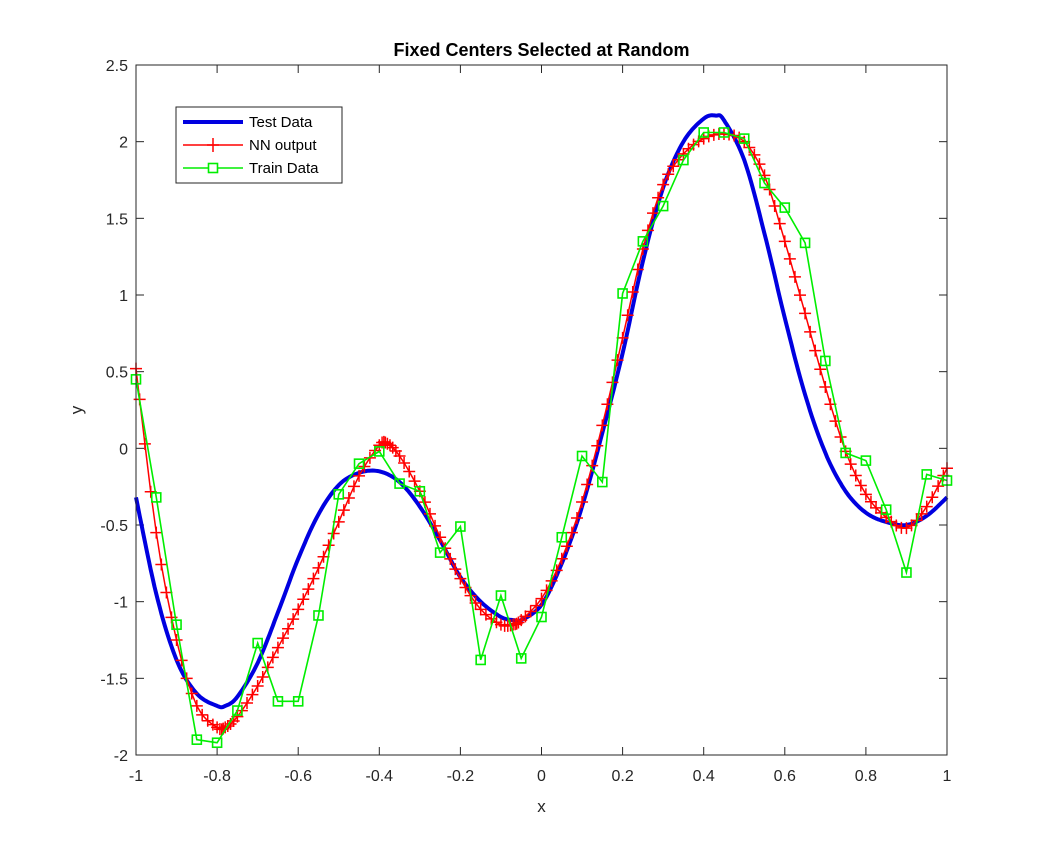 The image size is (1046, 850). Describe the element at coordinates (785, 776) in the screenshot. I see `x-tick-label: 0.6` at that location.